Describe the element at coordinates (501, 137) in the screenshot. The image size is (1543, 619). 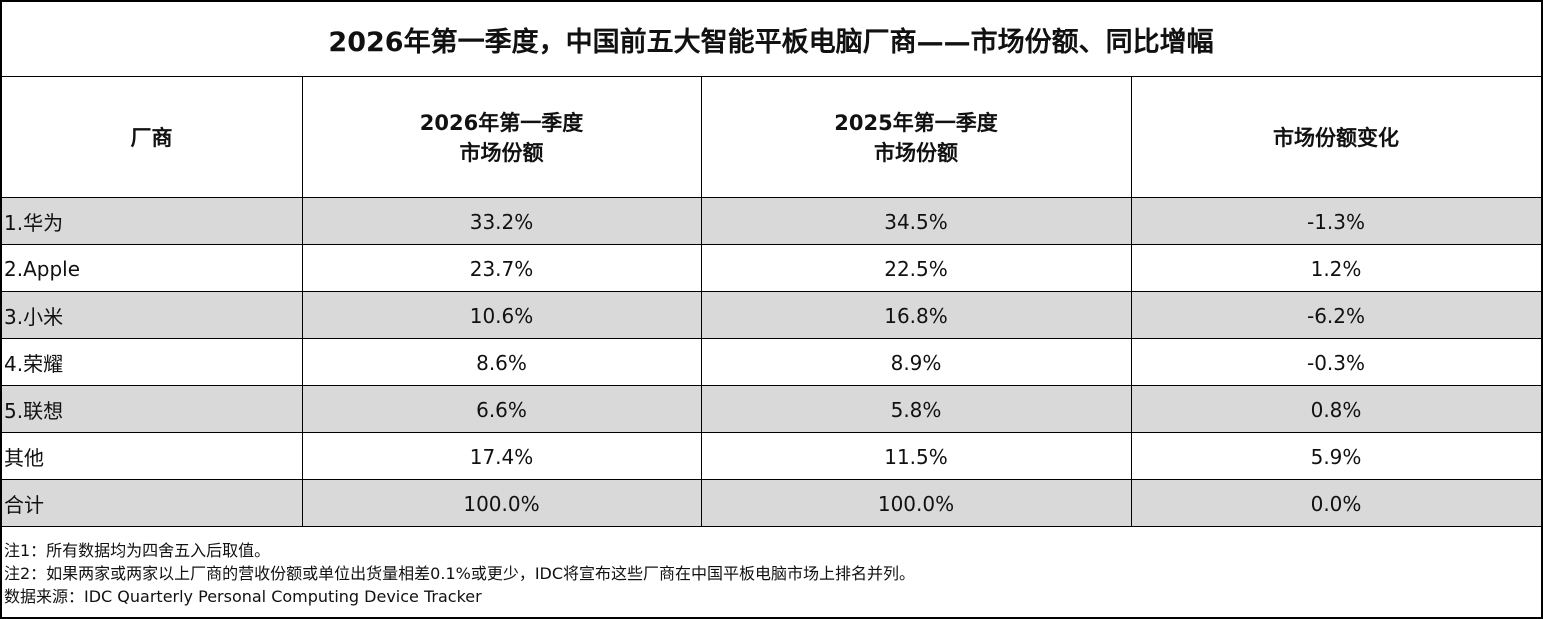
I see `column-header: 2026年第一季度 市场份额` at that location.